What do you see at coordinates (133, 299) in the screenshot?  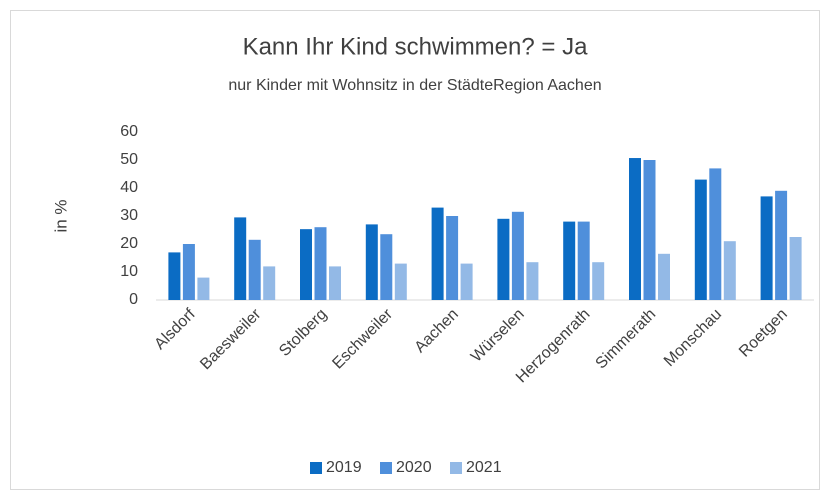 I see `y-tick-label: 0` at bounding box center [133, 299].